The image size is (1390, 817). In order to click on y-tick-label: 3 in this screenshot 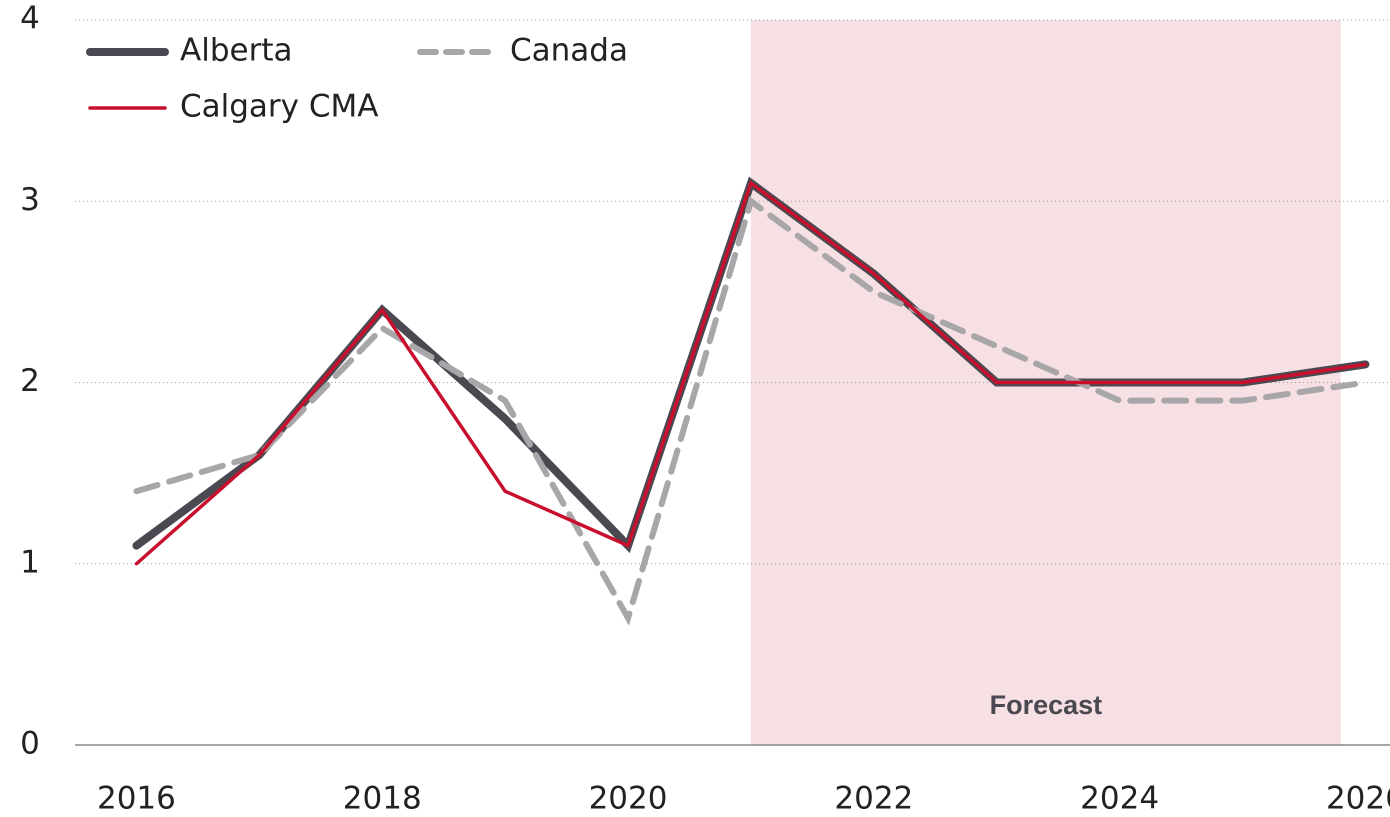, I will do `click(30, 200)`.